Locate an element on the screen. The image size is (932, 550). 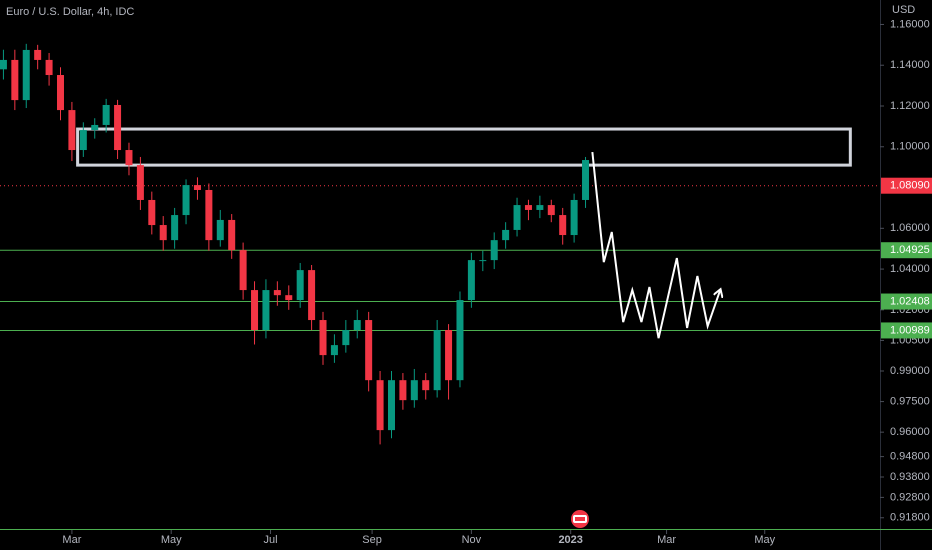
projection-path is located at coordinates (655, 245).